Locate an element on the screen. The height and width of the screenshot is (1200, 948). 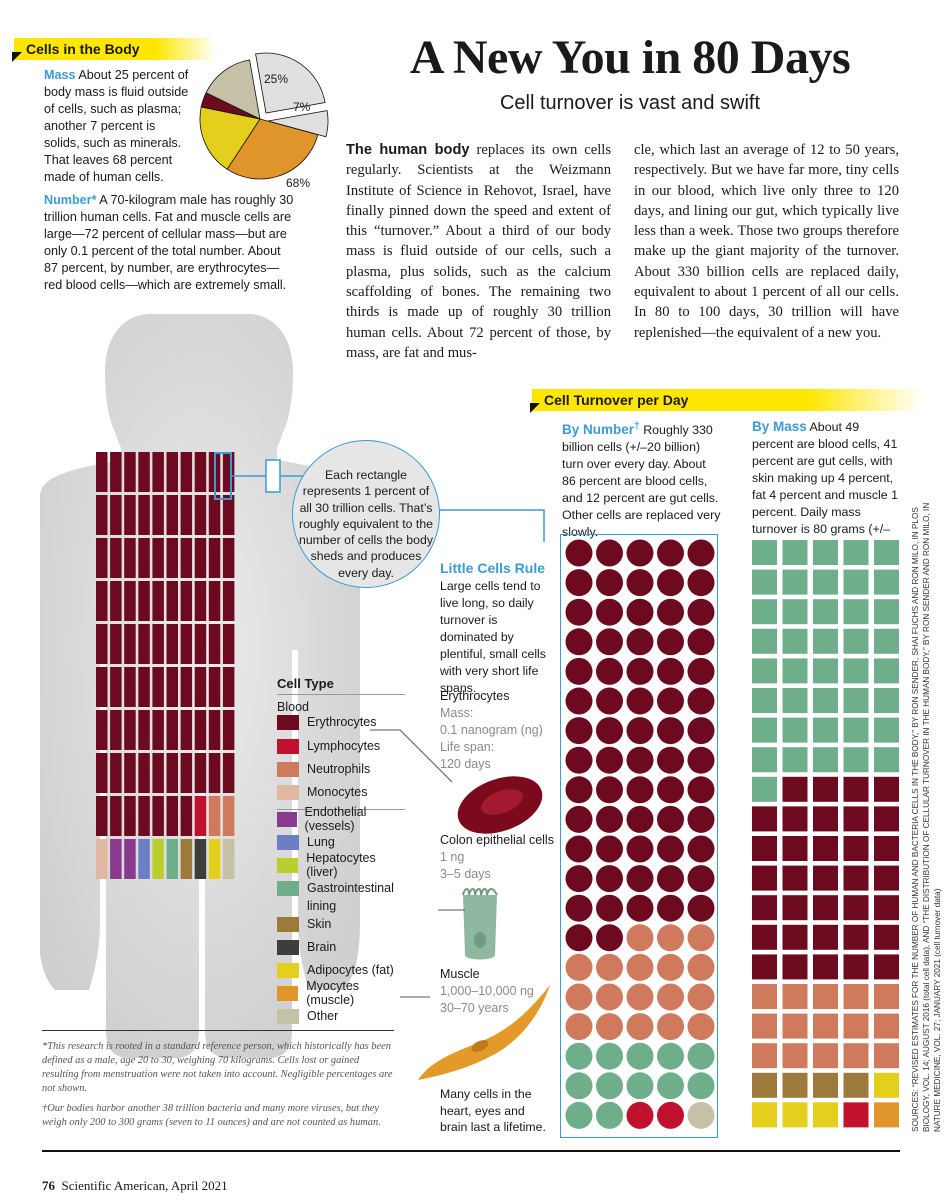
legend-item: Hepatocytes (liver) is located at coordinates (342, 865).